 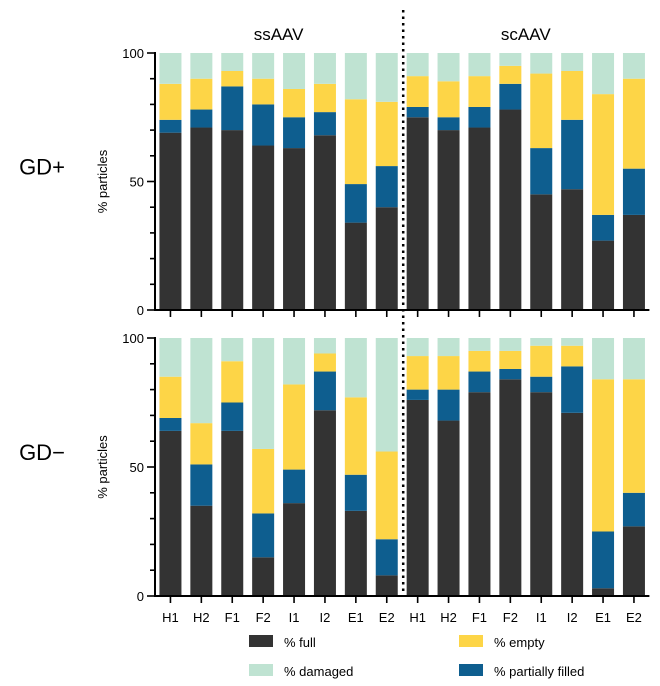 I want to click on x-tick-label: E2, so click(x=634, y=617).